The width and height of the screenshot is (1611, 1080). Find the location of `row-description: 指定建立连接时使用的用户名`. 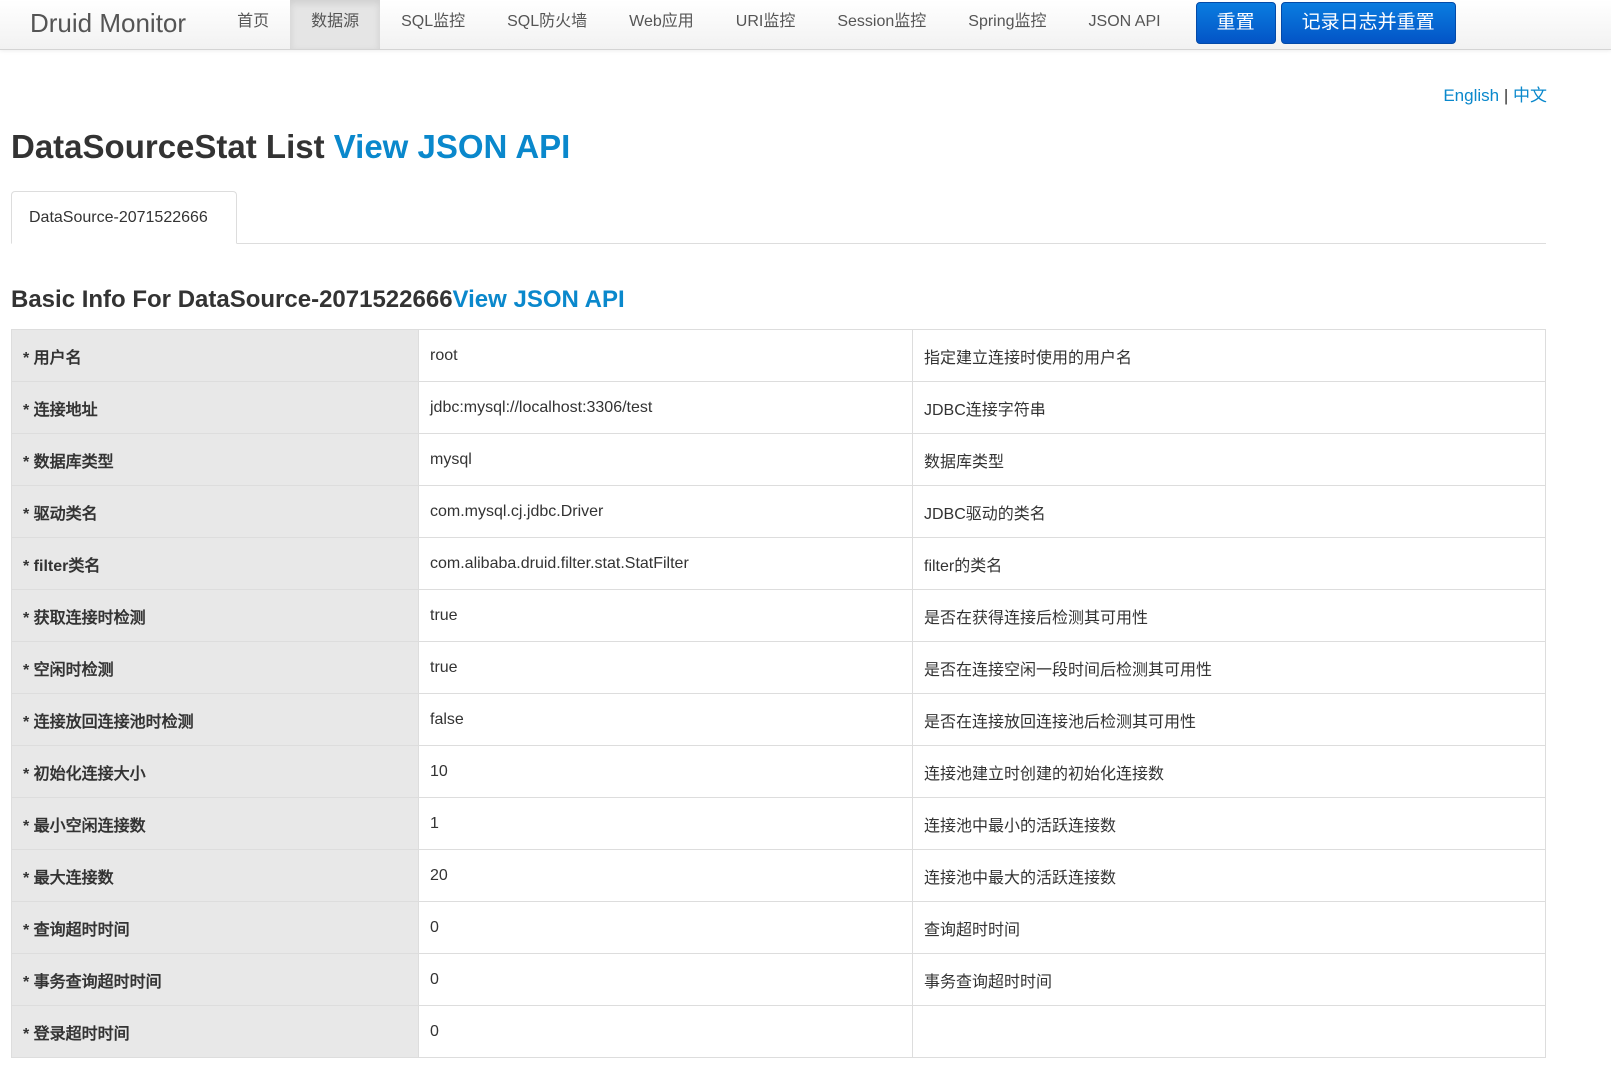

row-description: 指定建立连接时使用的用户名 is located at coordinates (1229, 355).